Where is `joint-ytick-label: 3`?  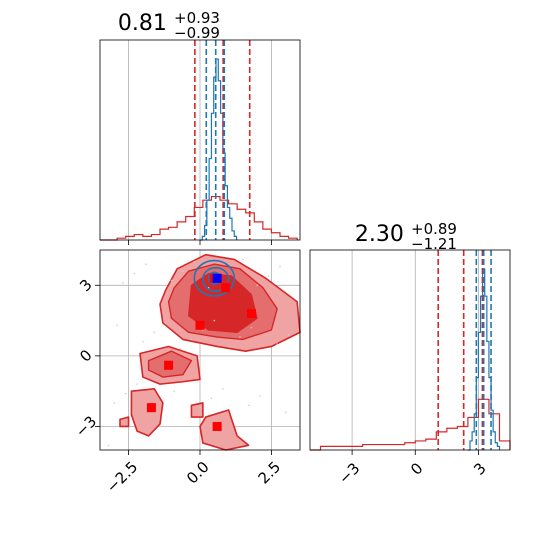 joint-ytick-label: 3 is located at coordinates (85, 285).